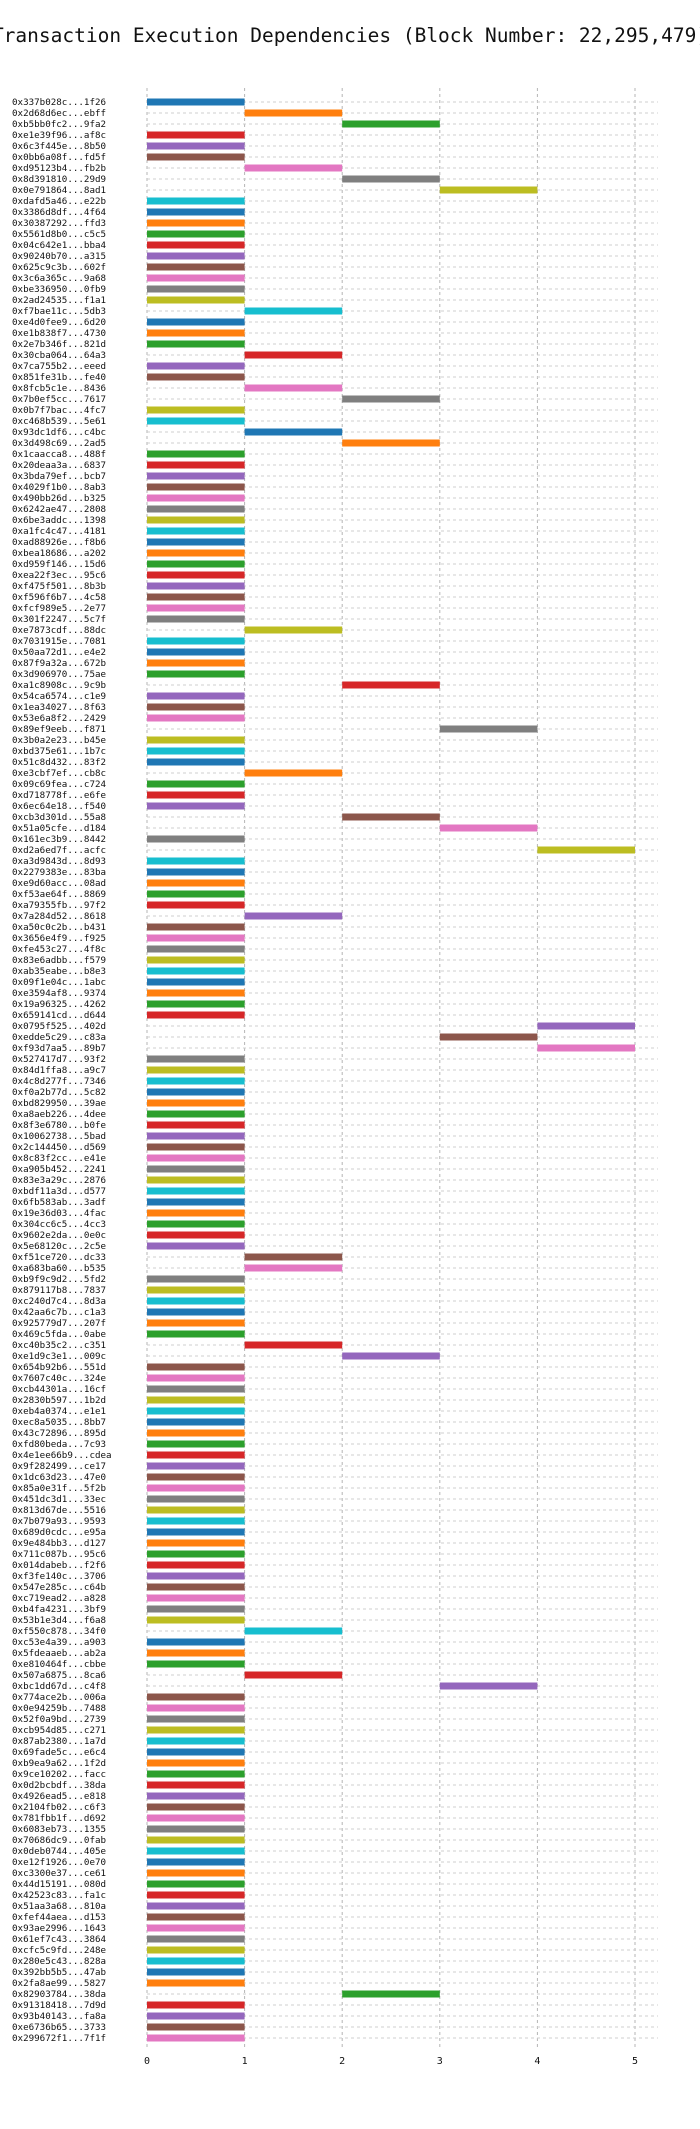  Describe the element at coordinates (59, 619) in the screenshot. I see `y-tick-label: 0x301f2247...5c7f` at that location.